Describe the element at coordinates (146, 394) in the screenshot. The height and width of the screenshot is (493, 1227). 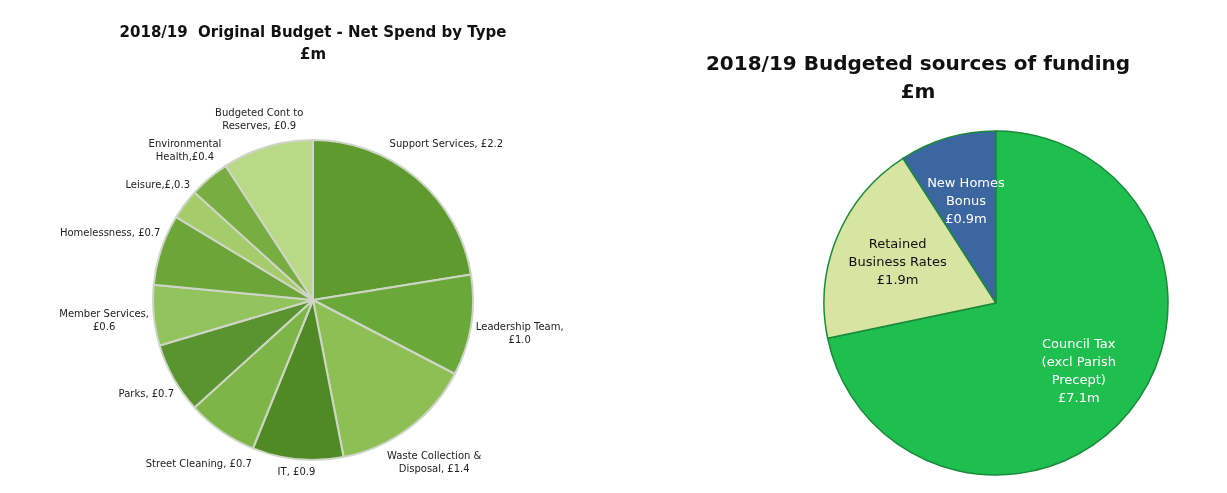
I see `slice-label: Parks, £0.7` at that location.